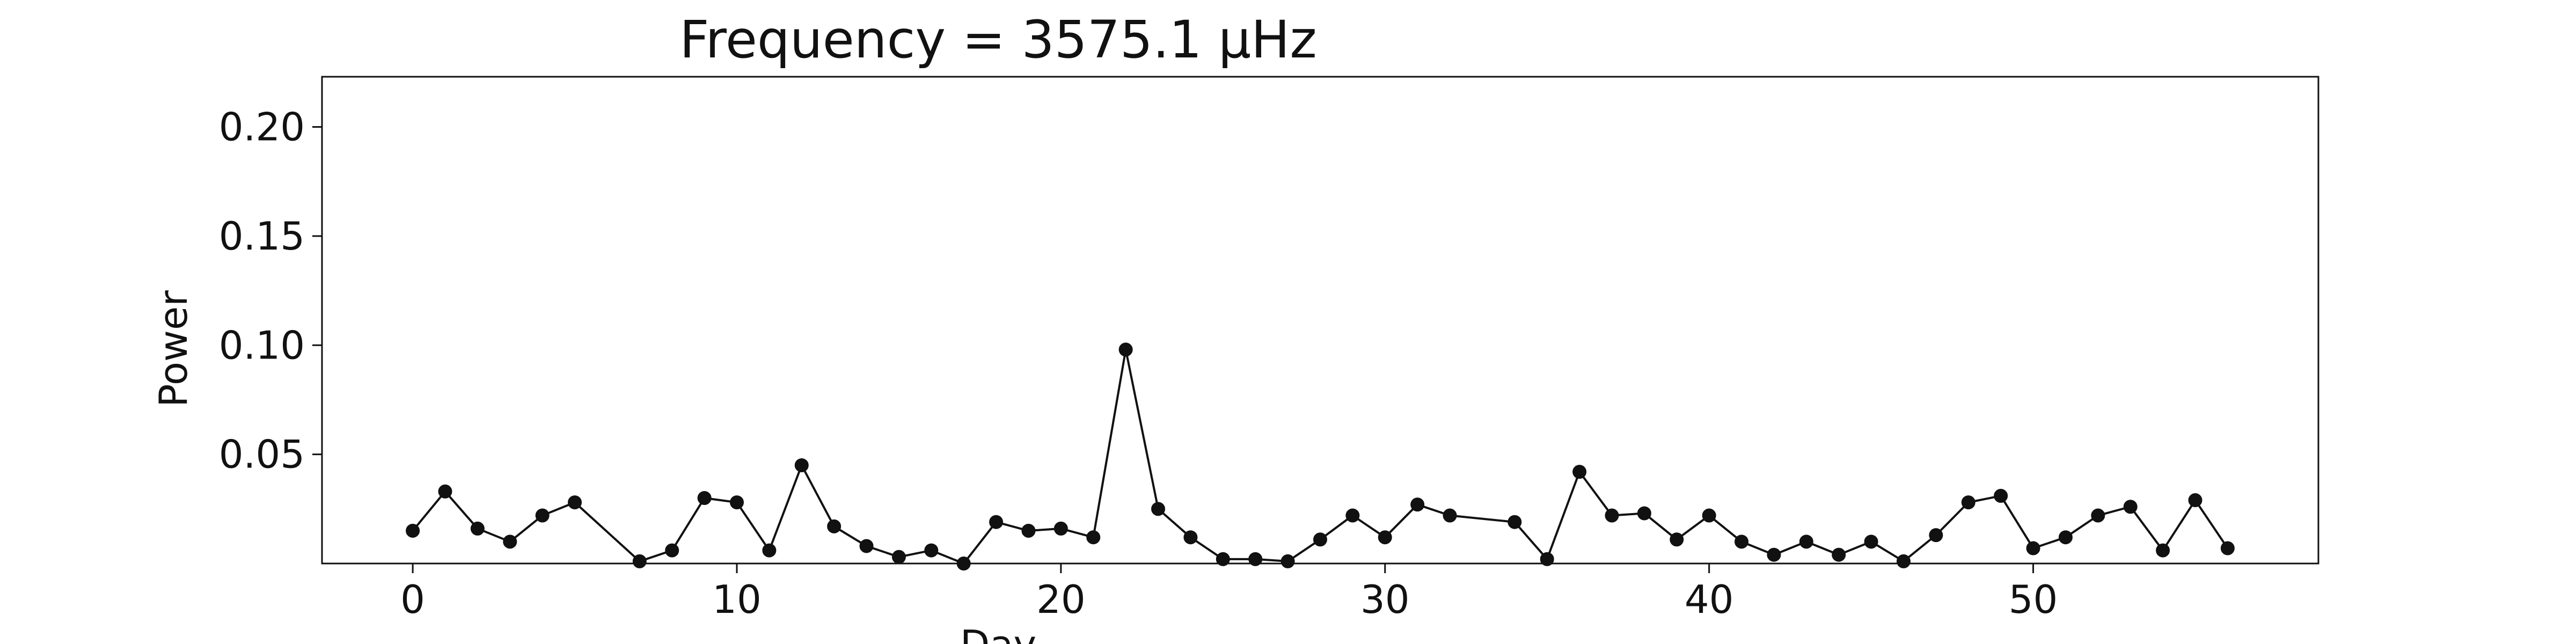 This screenshot has height=644, width=2576. What do you see at coordinates (262, 236) in the screenshot?
I see `y-tick-label: 0.15` at bounding box center [262, 236].